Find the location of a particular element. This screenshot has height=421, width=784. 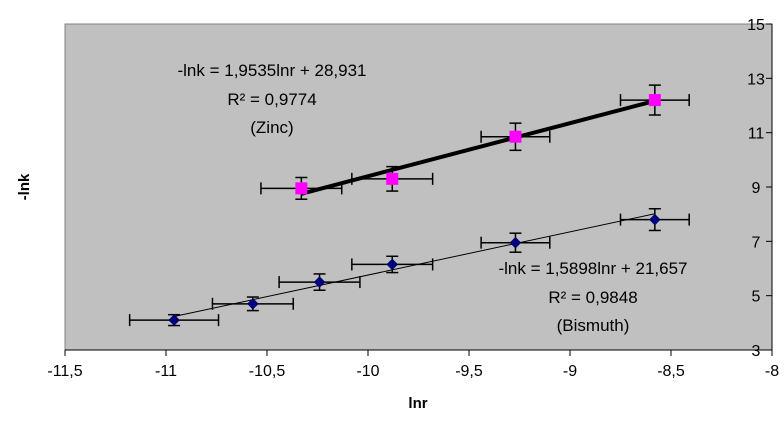

x-tick-label: -11 is located at coordinates (166, 371).